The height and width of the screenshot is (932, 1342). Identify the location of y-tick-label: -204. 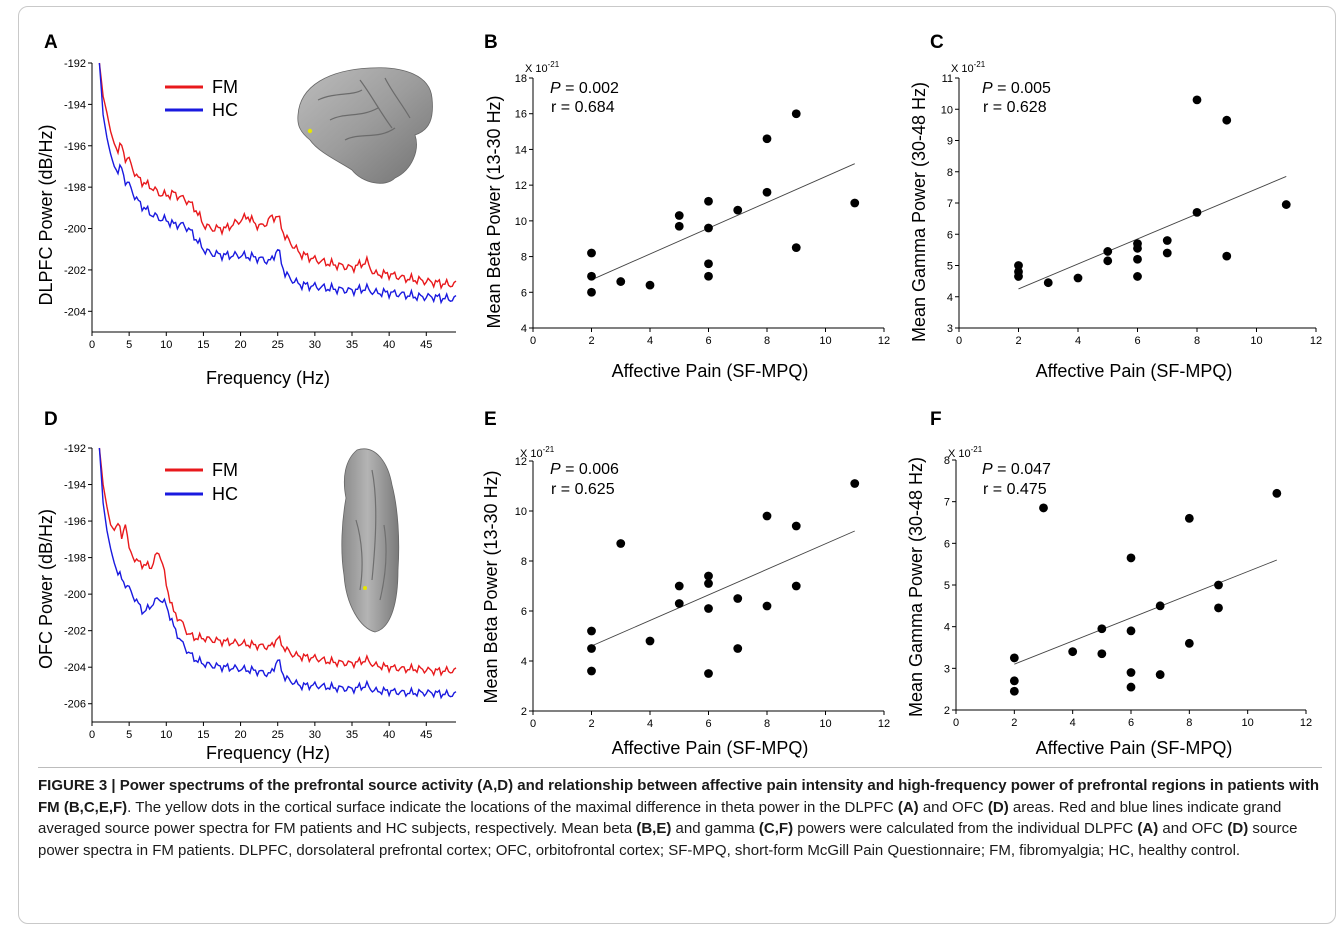
(75, 668).